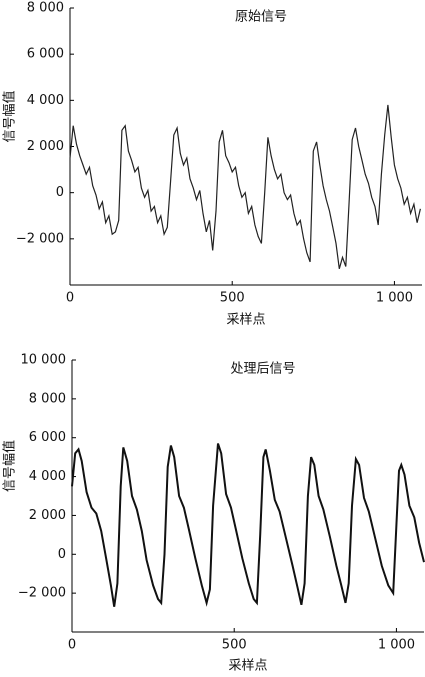 This screenshot has width=425, height=677. What do you see at coordinates (261, 17) in the screenshot?
I see `chart-title: 原始信号` at bounding box center [261, 17].